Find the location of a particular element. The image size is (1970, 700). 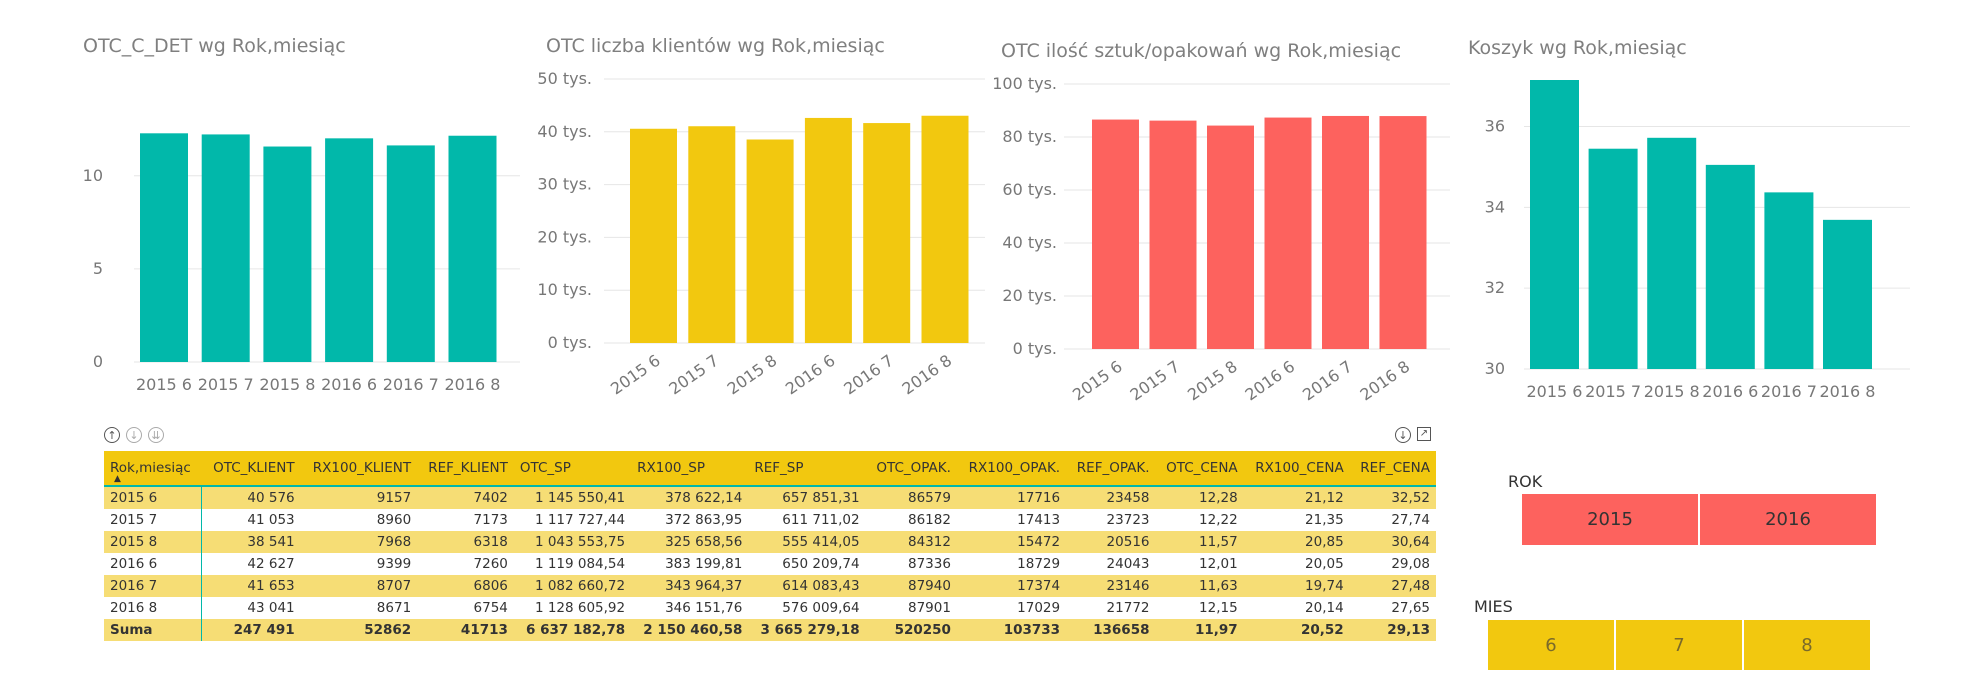

total-cell: 11,97 is located at coordinates (1199, 630).